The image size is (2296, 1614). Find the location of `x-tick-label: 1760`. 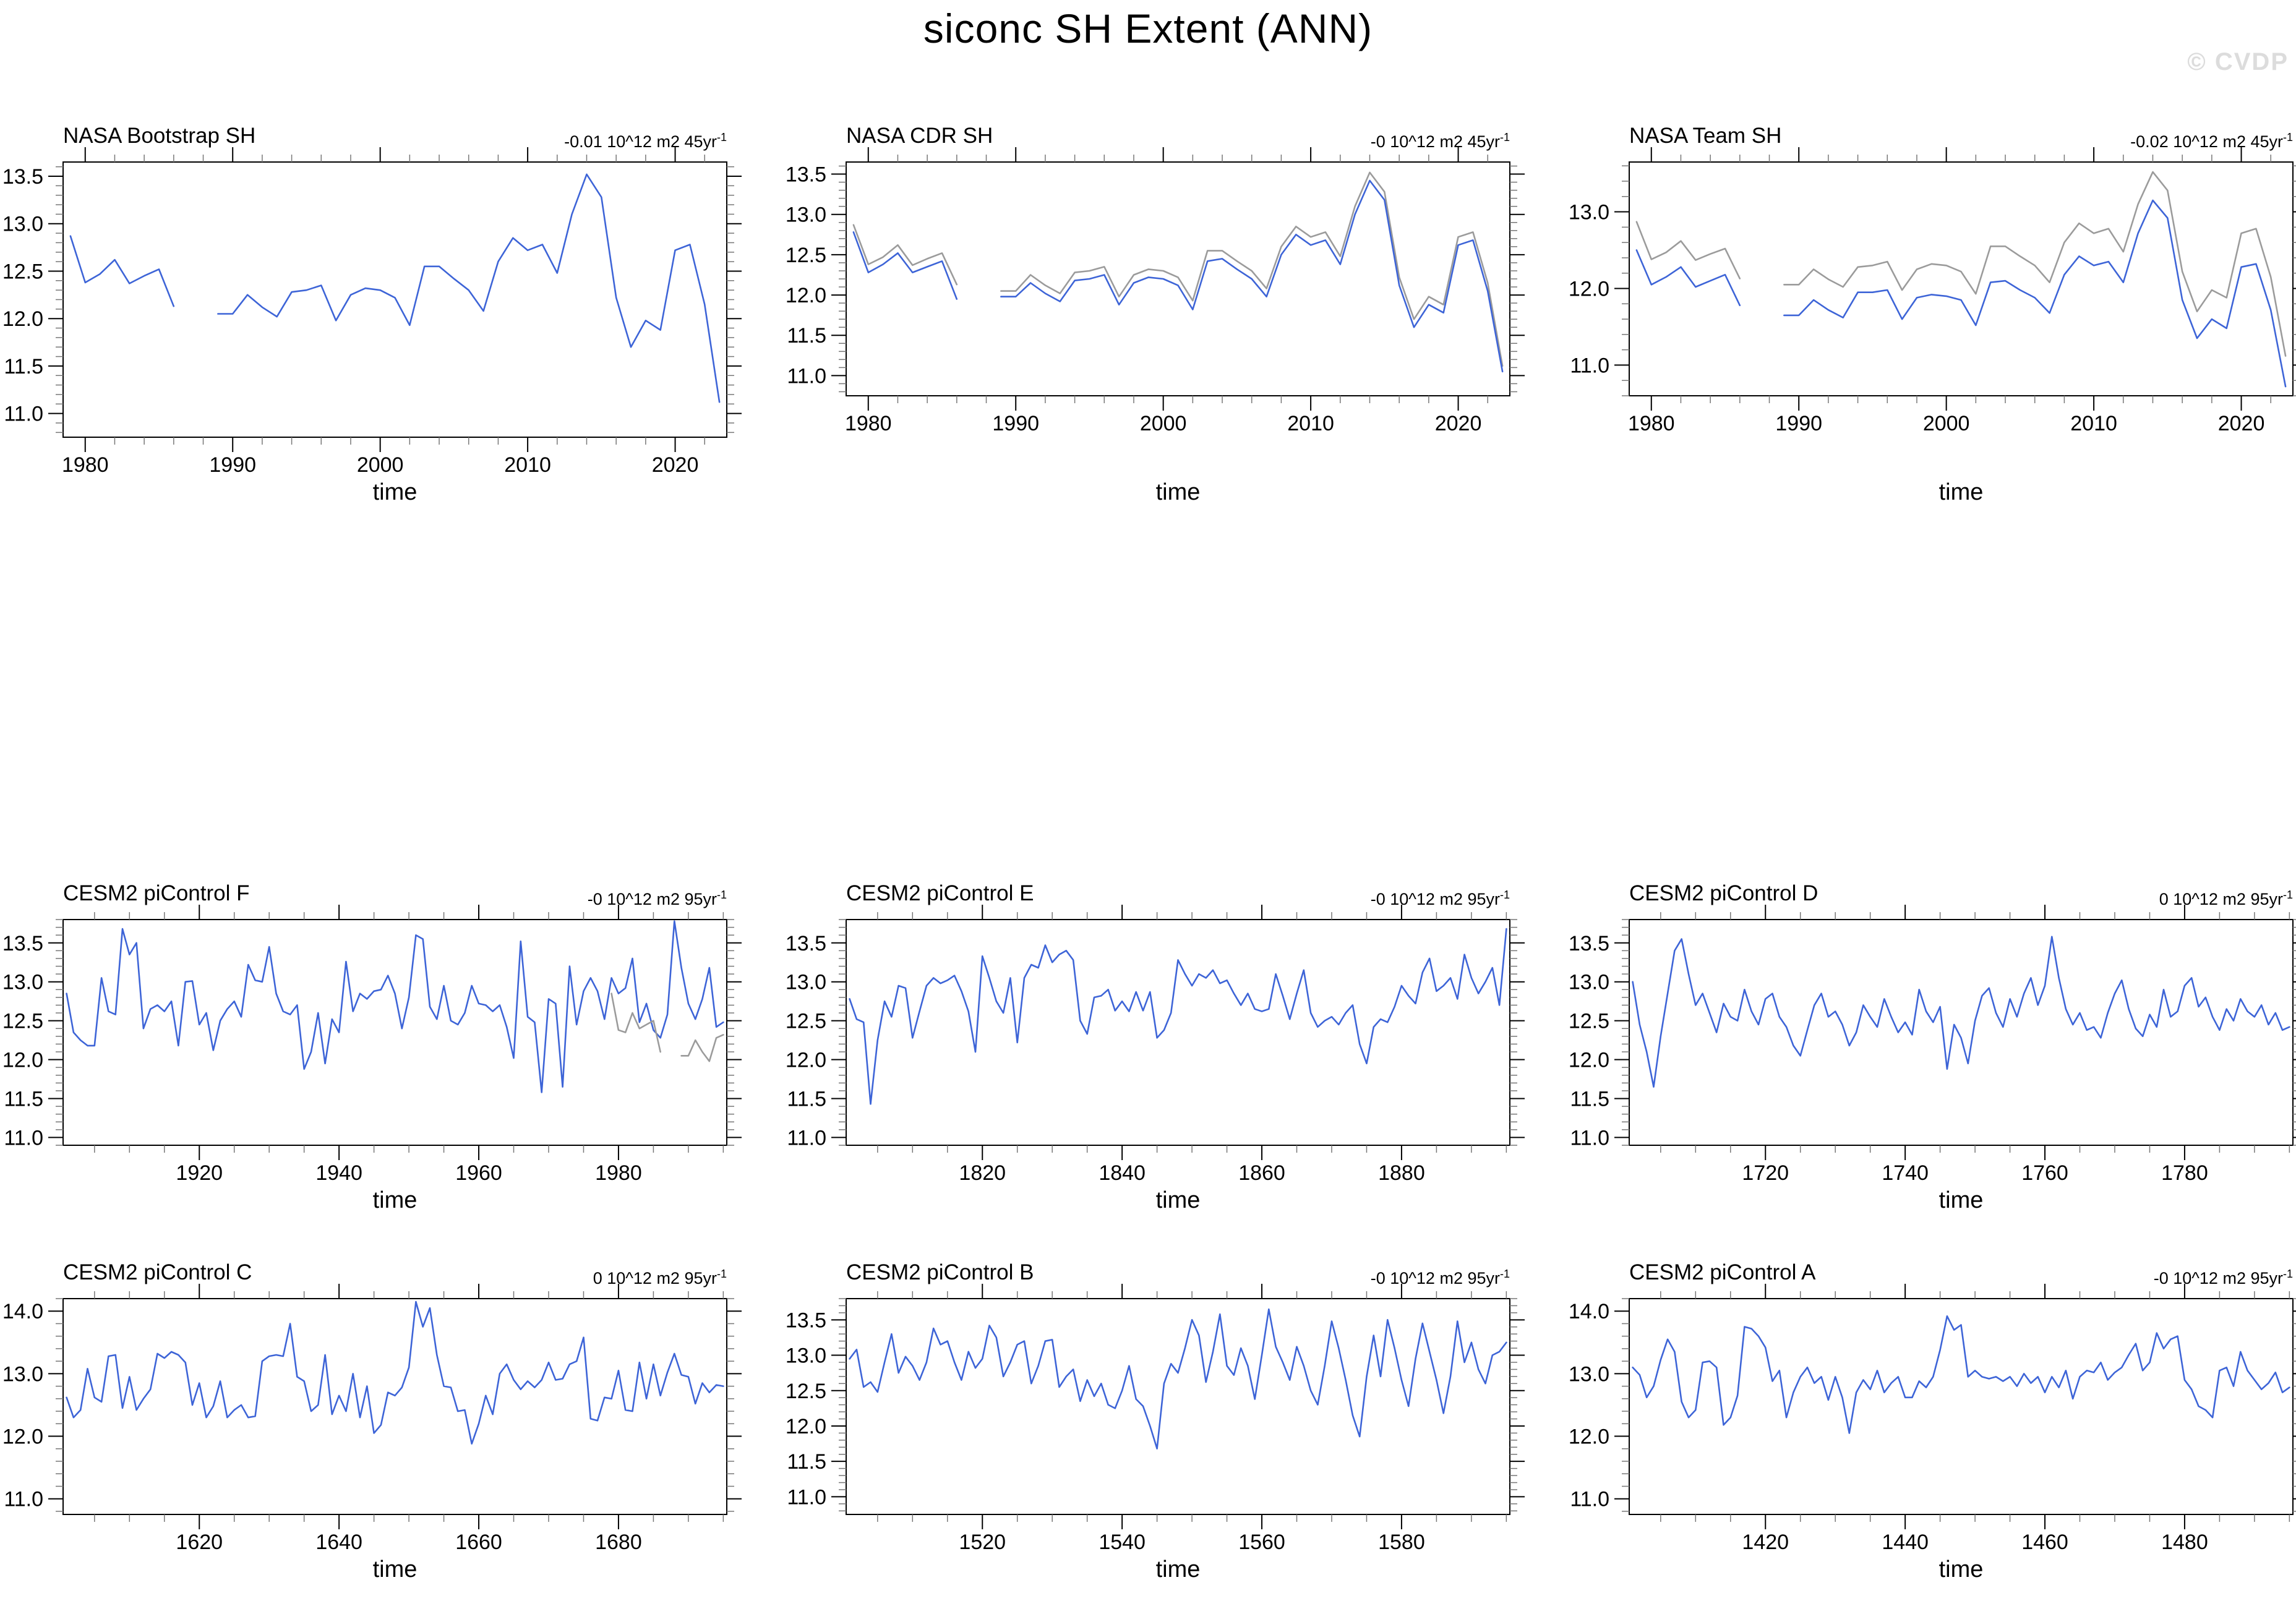

x-tick-label: 1760 is located at coordinates (2044, 1173).